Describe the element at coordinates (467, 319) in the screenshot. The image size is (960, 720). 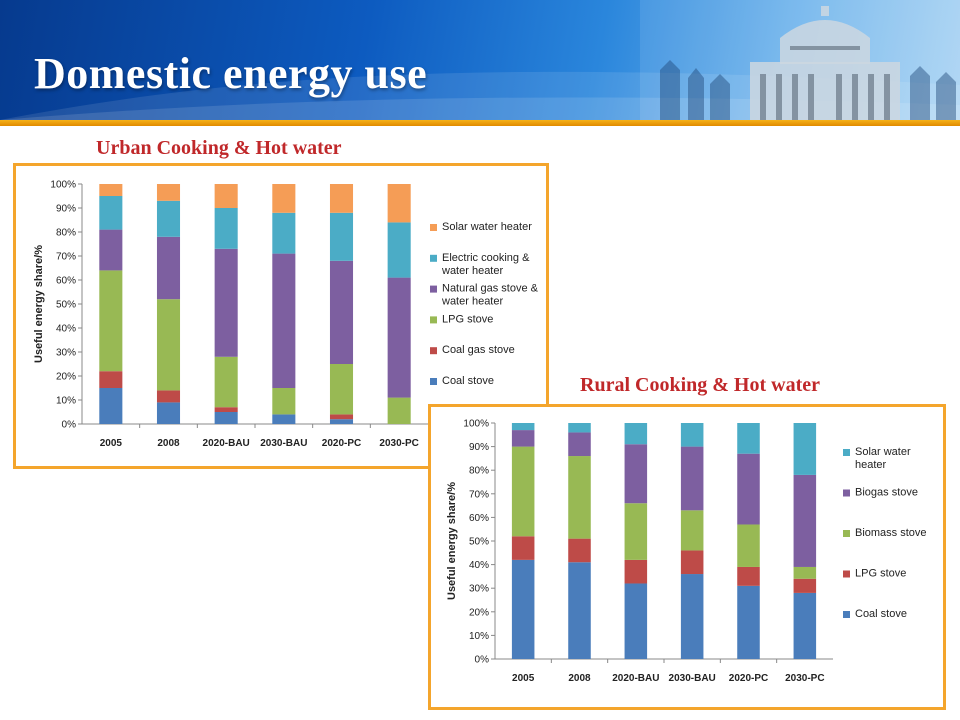
I see `urban-legend-label: LPG stove` at that location.